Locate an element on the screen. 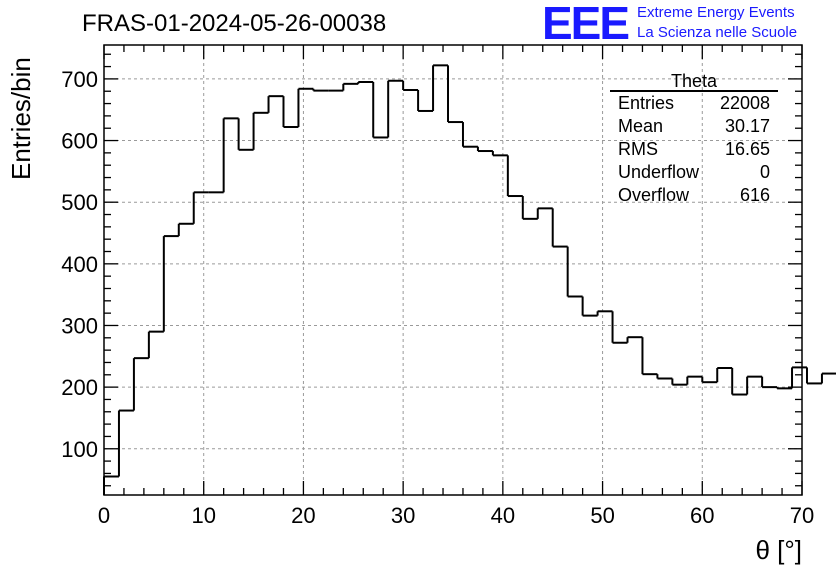  logo-subtitle-line1: Extreme Energy Events is located at coordinates (716, 12).